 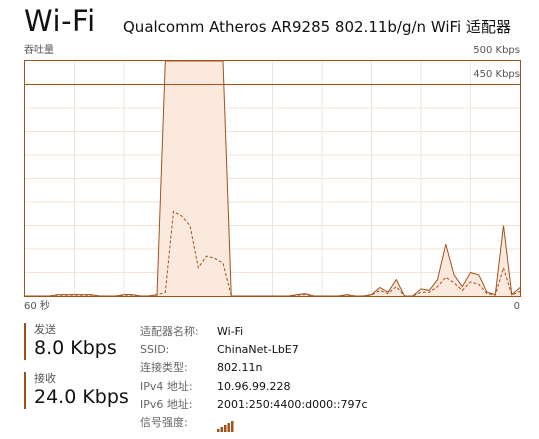 What do you see at coordinates (164, 423) in the screenshot?
I see `detail-key: 信号强度:` at bounding box center [164, 423].